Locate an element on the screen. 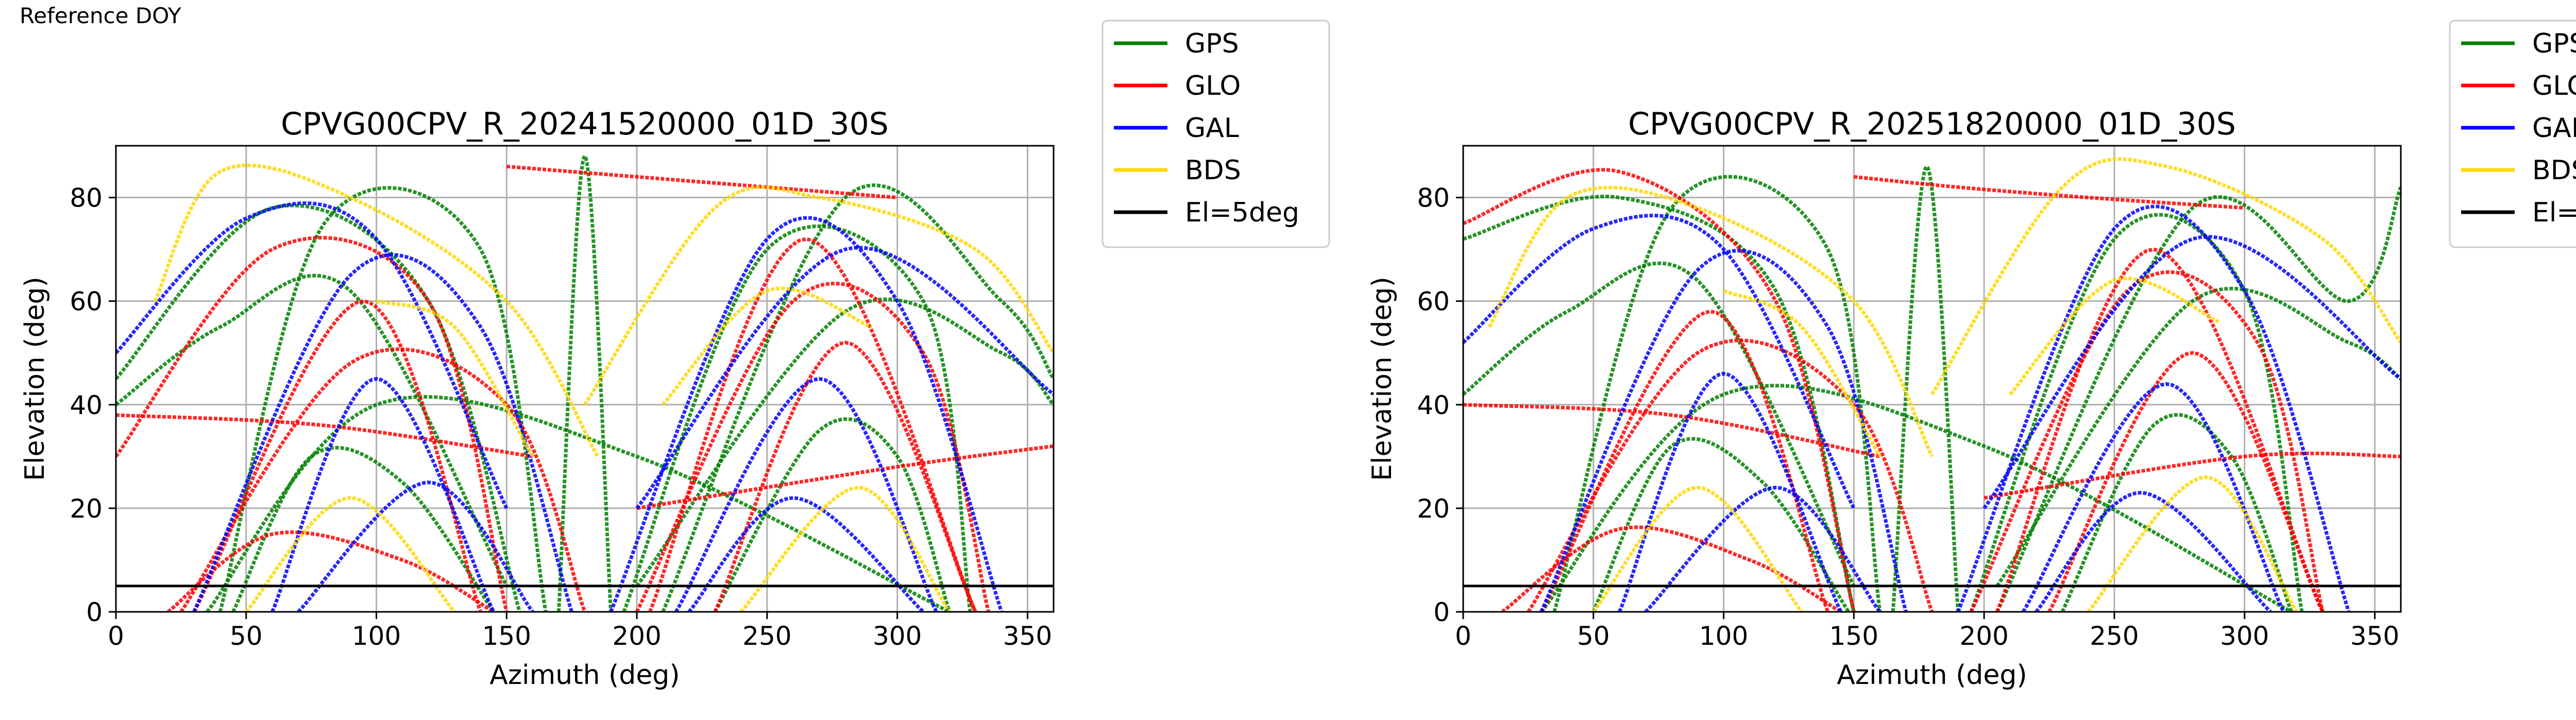 Image resolution: width=2576 pixels, height=720 pixels. x-tick-label: 100 is located at coordinates (376, 636).